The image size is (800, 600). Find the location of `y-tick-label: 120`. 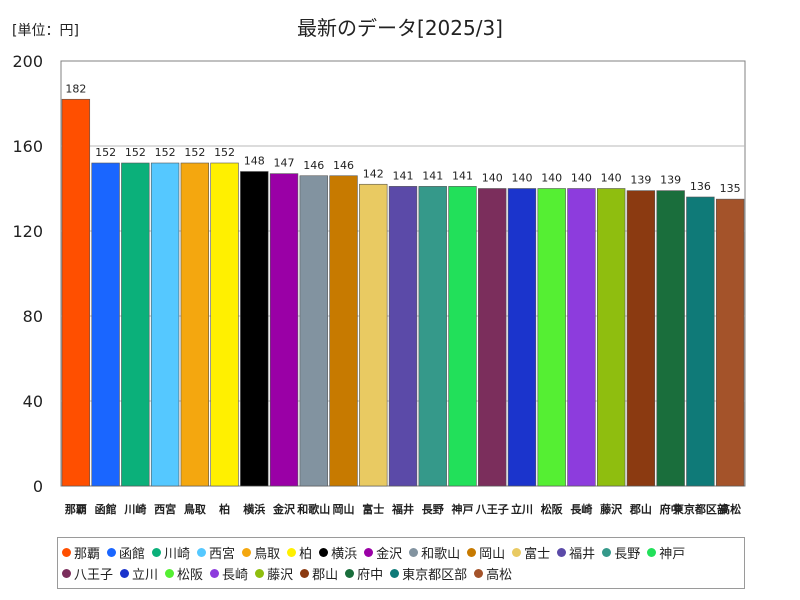

y-tick-label: 120 is located at coordinates (27, 231).